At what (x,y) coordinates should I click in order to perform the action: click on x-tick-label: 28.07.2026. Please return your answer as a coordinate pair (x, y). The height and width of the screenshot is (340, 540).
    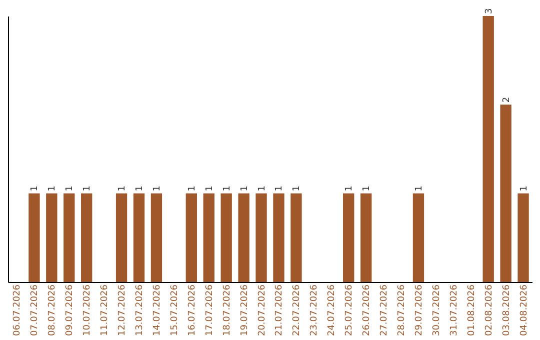
    Looking at the image, I should click on (402, 310).